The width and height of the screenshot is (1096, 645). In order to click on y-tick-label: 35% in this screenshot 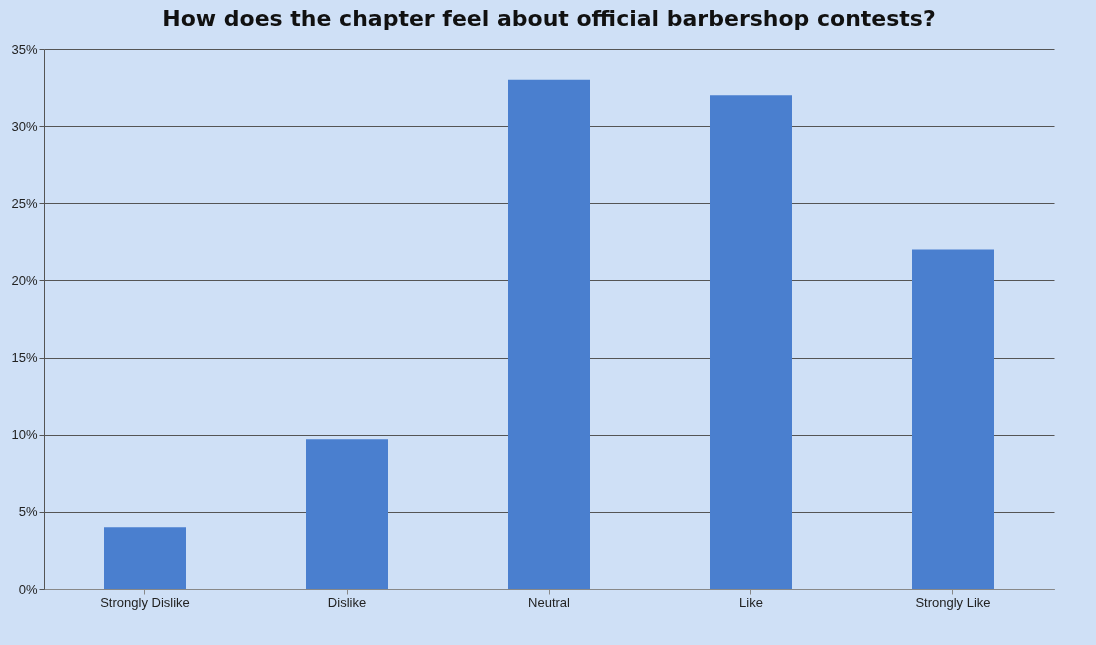, I will do `click(24, 49)`.